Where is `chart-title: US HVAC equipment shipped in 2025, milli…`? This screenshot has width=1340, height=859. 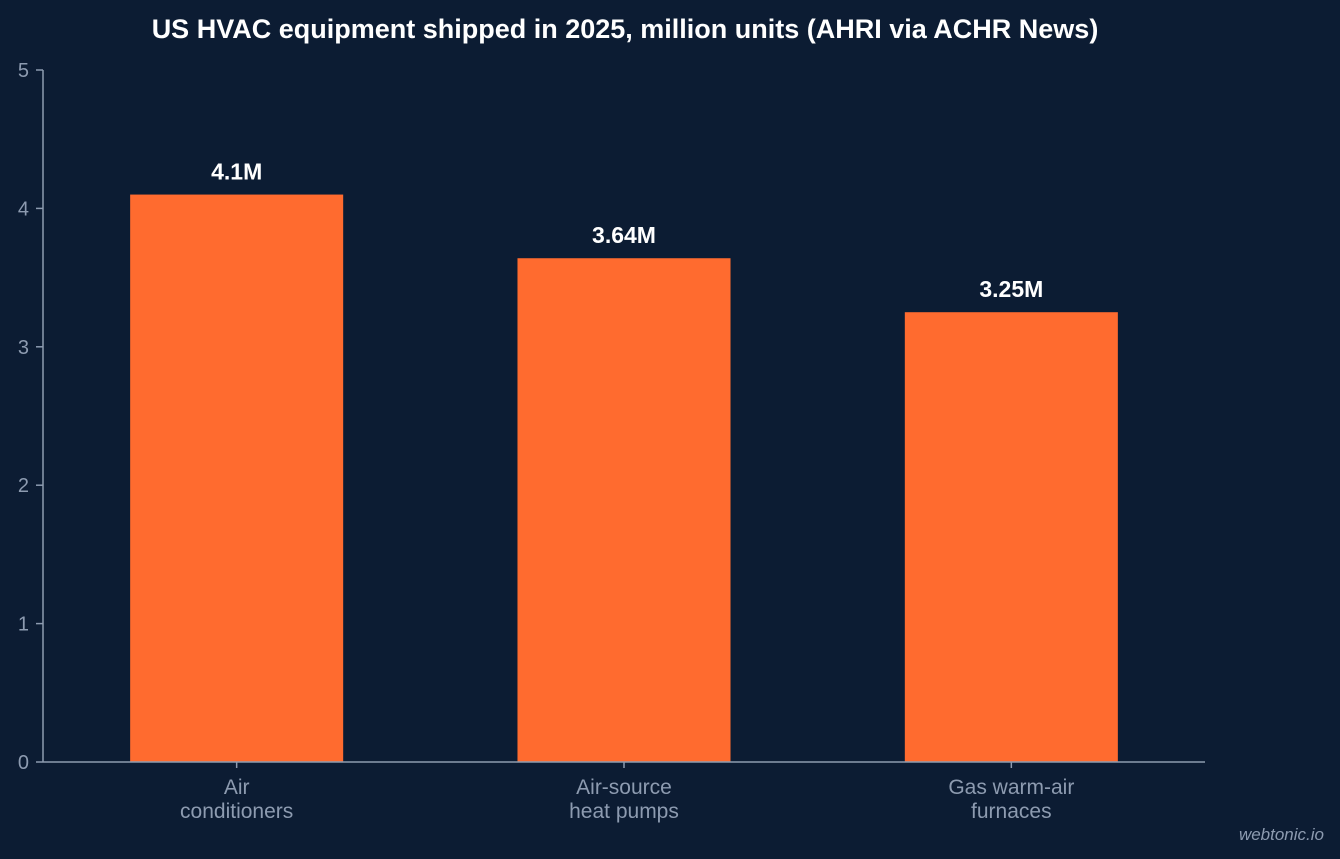
chart-title: US HVAC equipment shipped in 2025, milli… is located at coordinates (625, 29).